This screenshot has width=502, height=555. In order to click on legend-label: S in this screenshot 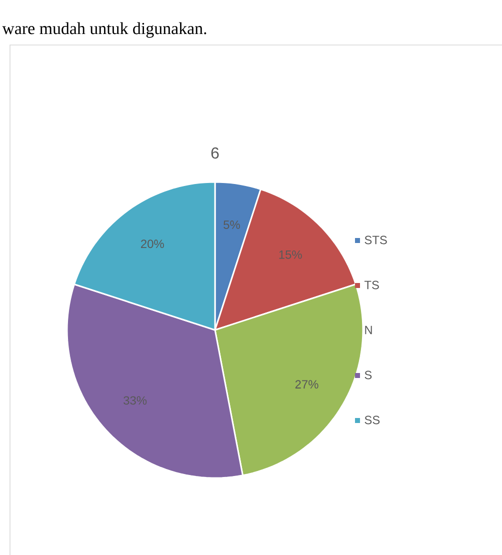, I will do `click(368, 375)`.